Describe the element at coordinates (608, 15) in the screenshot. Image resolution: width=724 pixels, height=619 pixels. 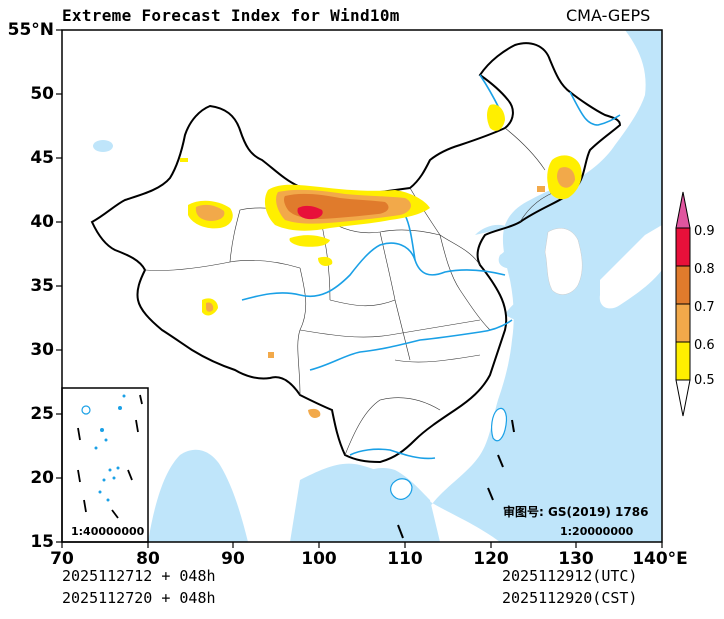
I see `model-name: CMA-GEPS` at that location.